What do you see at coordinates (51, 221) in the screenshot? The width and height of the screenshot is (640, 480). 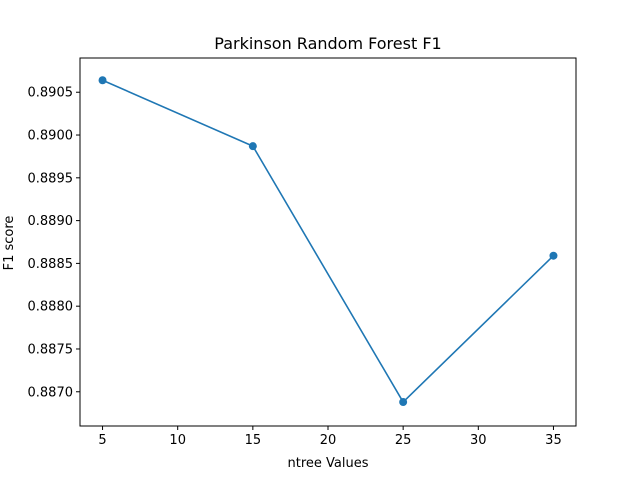 I see `y-tick-label: 0.8890` at bounding box center [51, 221].